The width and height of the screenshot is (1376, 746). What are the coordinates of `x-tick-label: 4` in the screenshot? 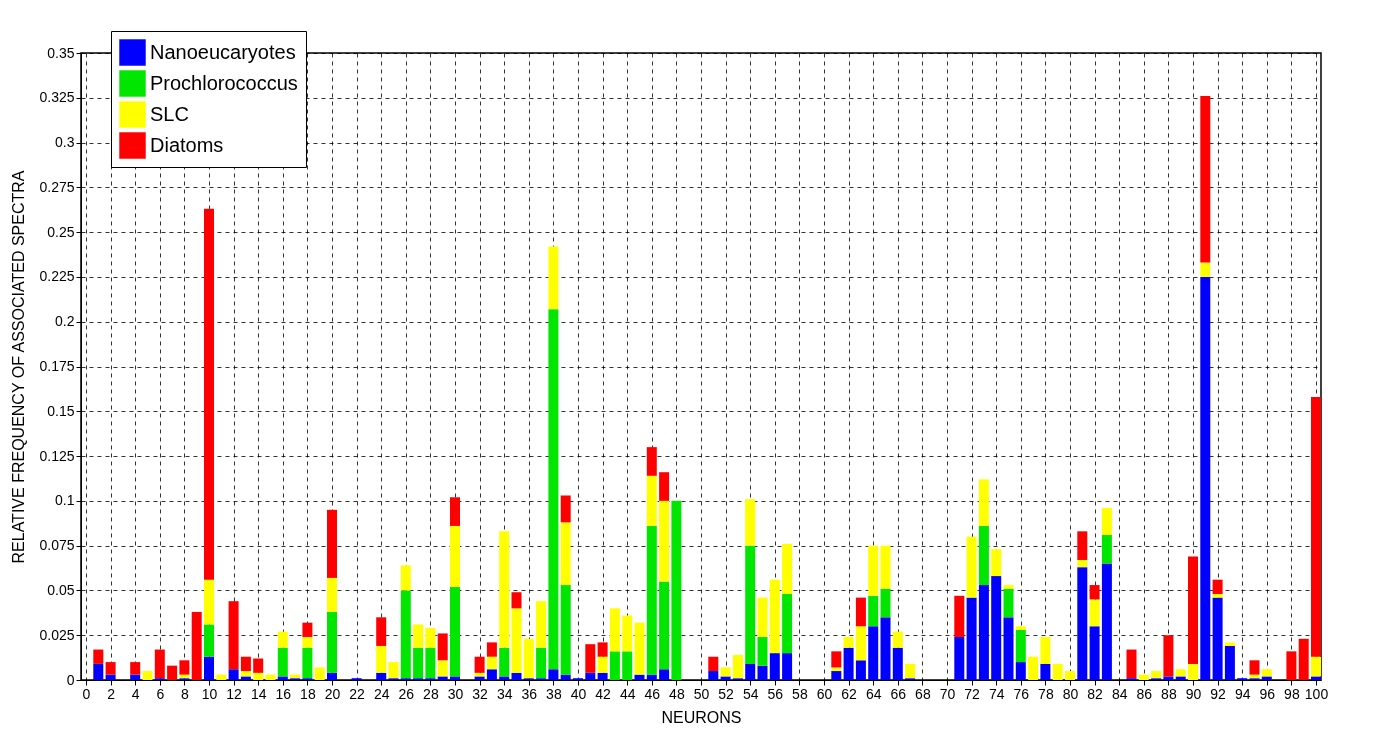 It's located at (135, 693).